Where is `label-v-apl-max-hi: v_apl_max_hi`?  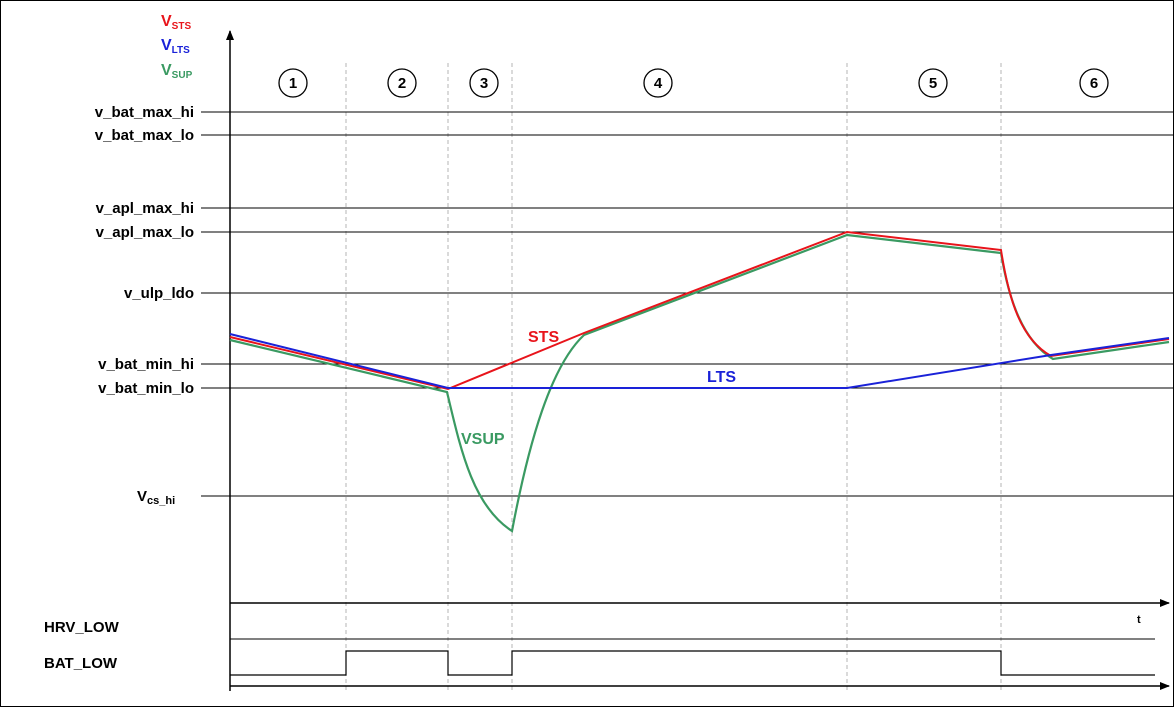 label-v-apl-max-hi: v_apl_max_hi is located at coordinates (145, 208).